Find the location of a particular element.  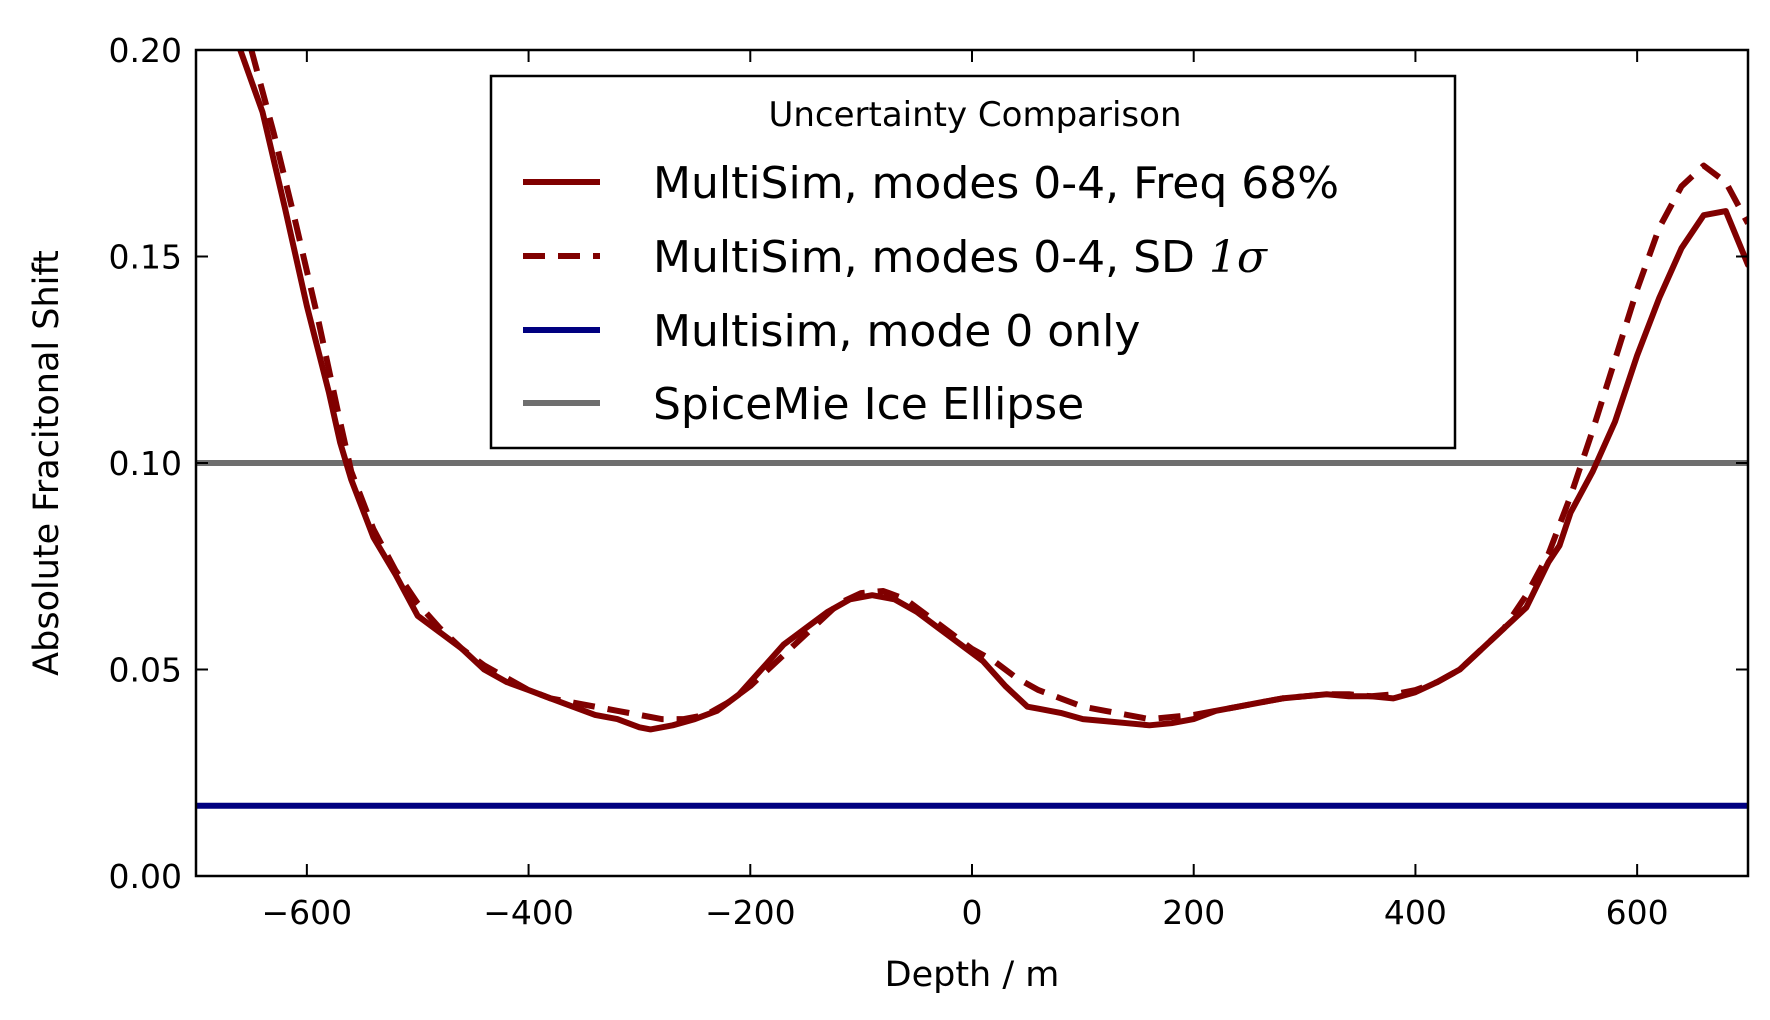

y-tick-label: 0.15 is located at coordinates (145, 257).